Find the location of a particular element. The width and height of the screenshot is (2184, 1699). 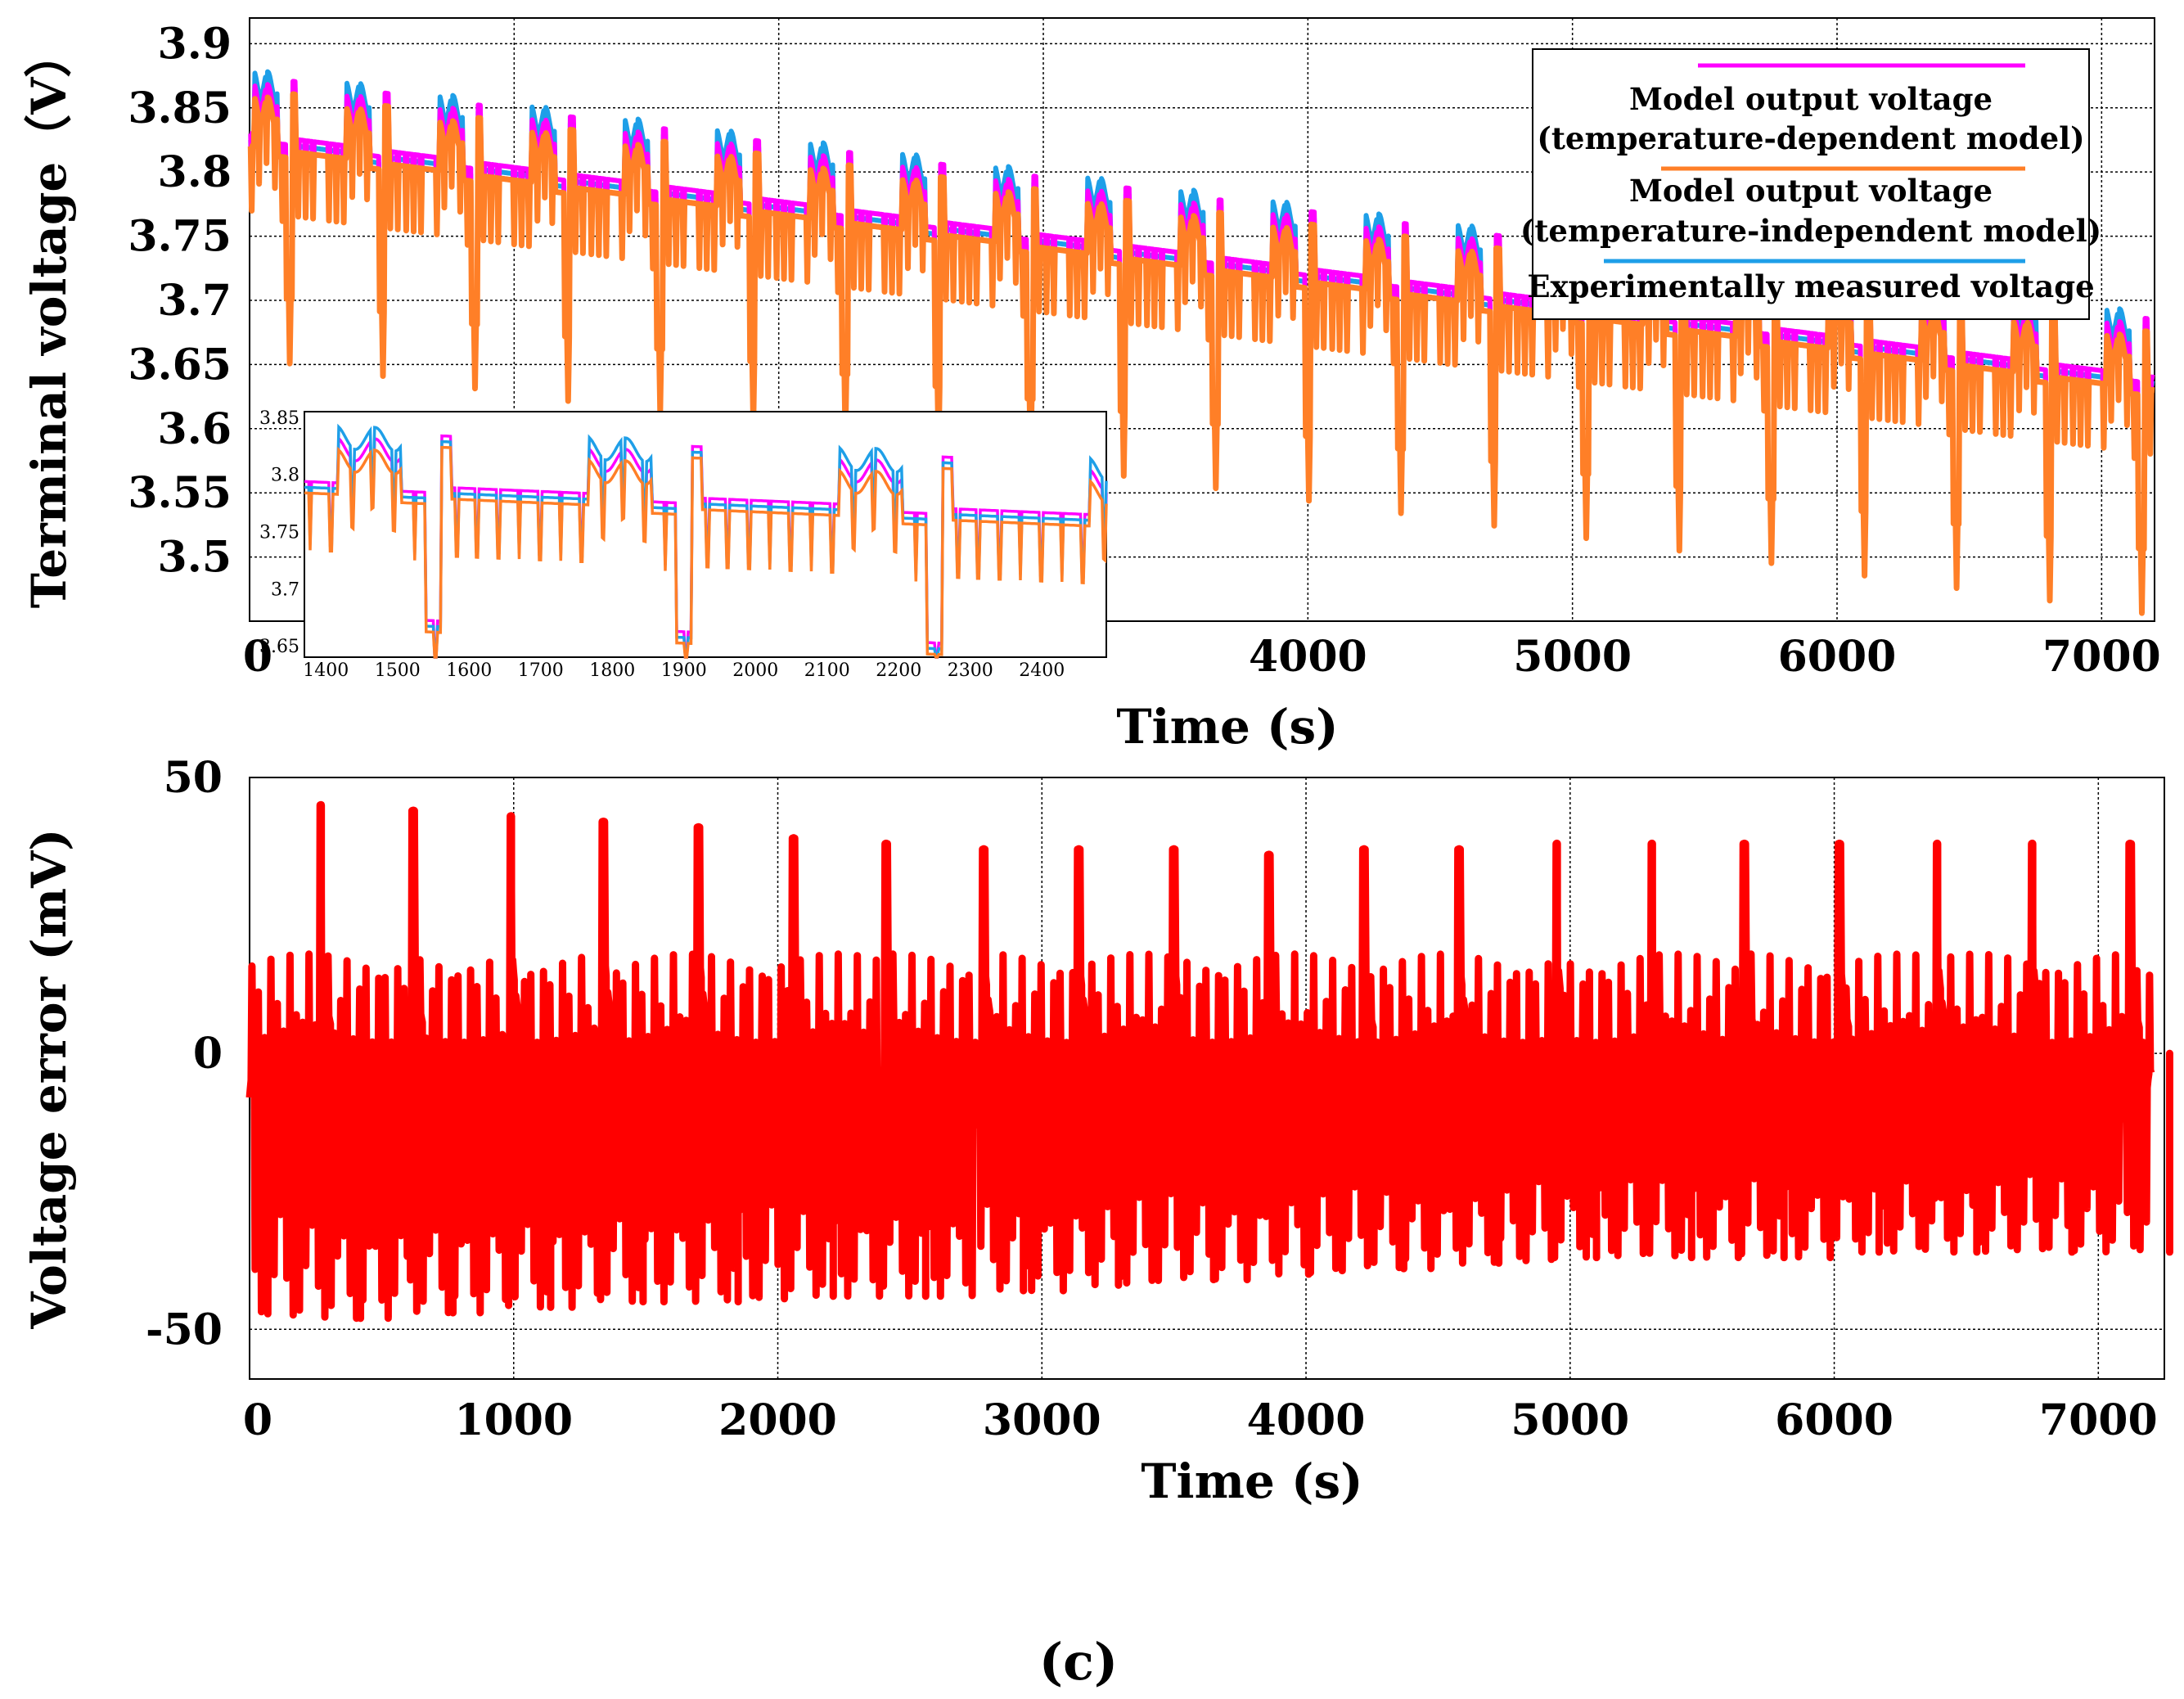

inset-x-tick-label: 1800 is located at coordinates (612, 670).